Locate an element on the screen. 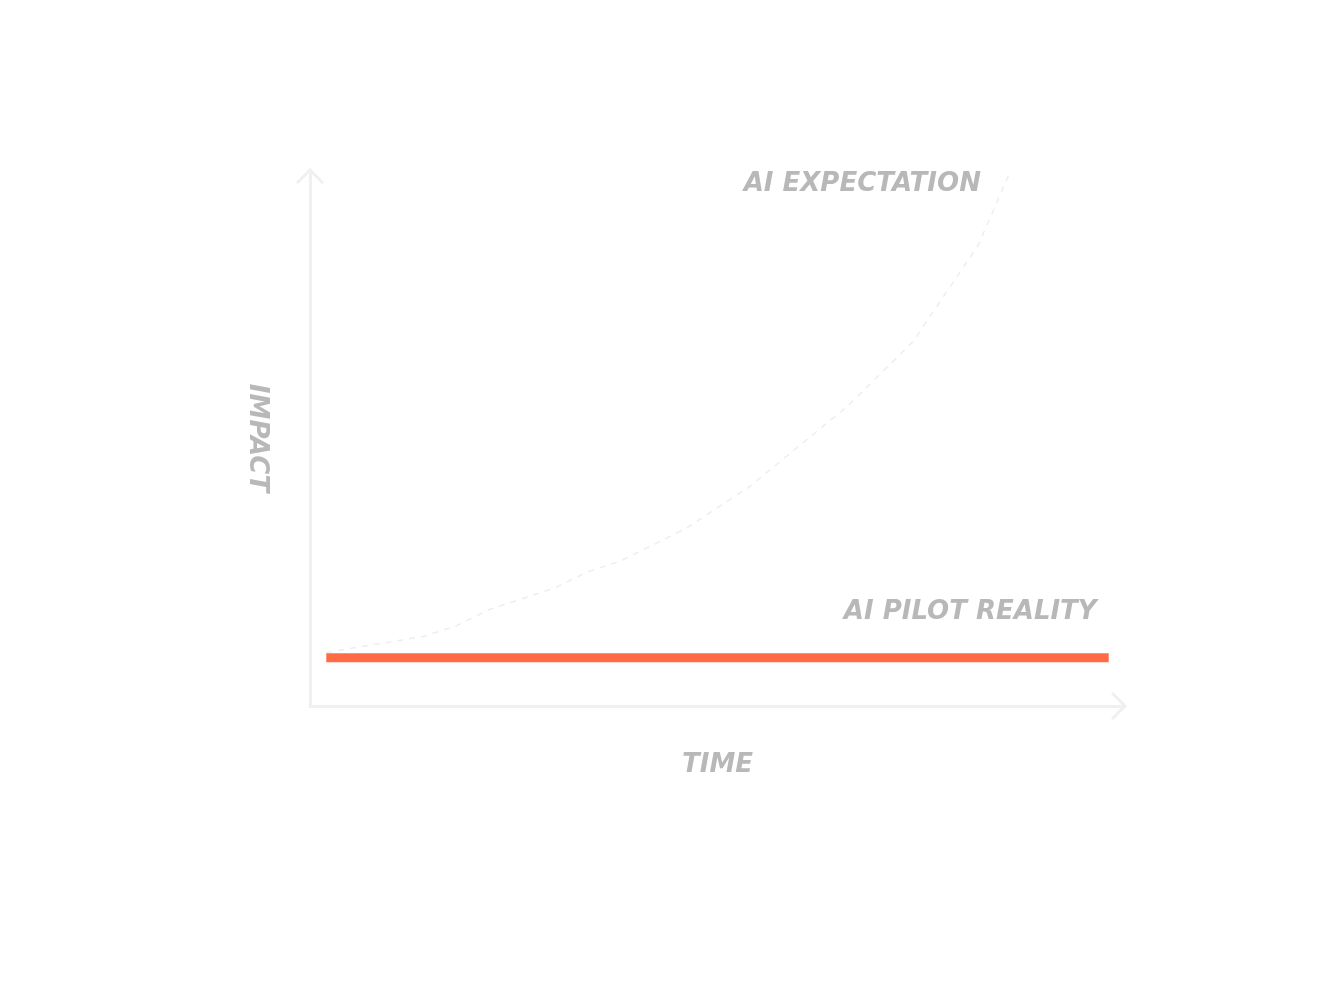  series-label: AI PILOT REALITY is located at coordinates (970, 609).